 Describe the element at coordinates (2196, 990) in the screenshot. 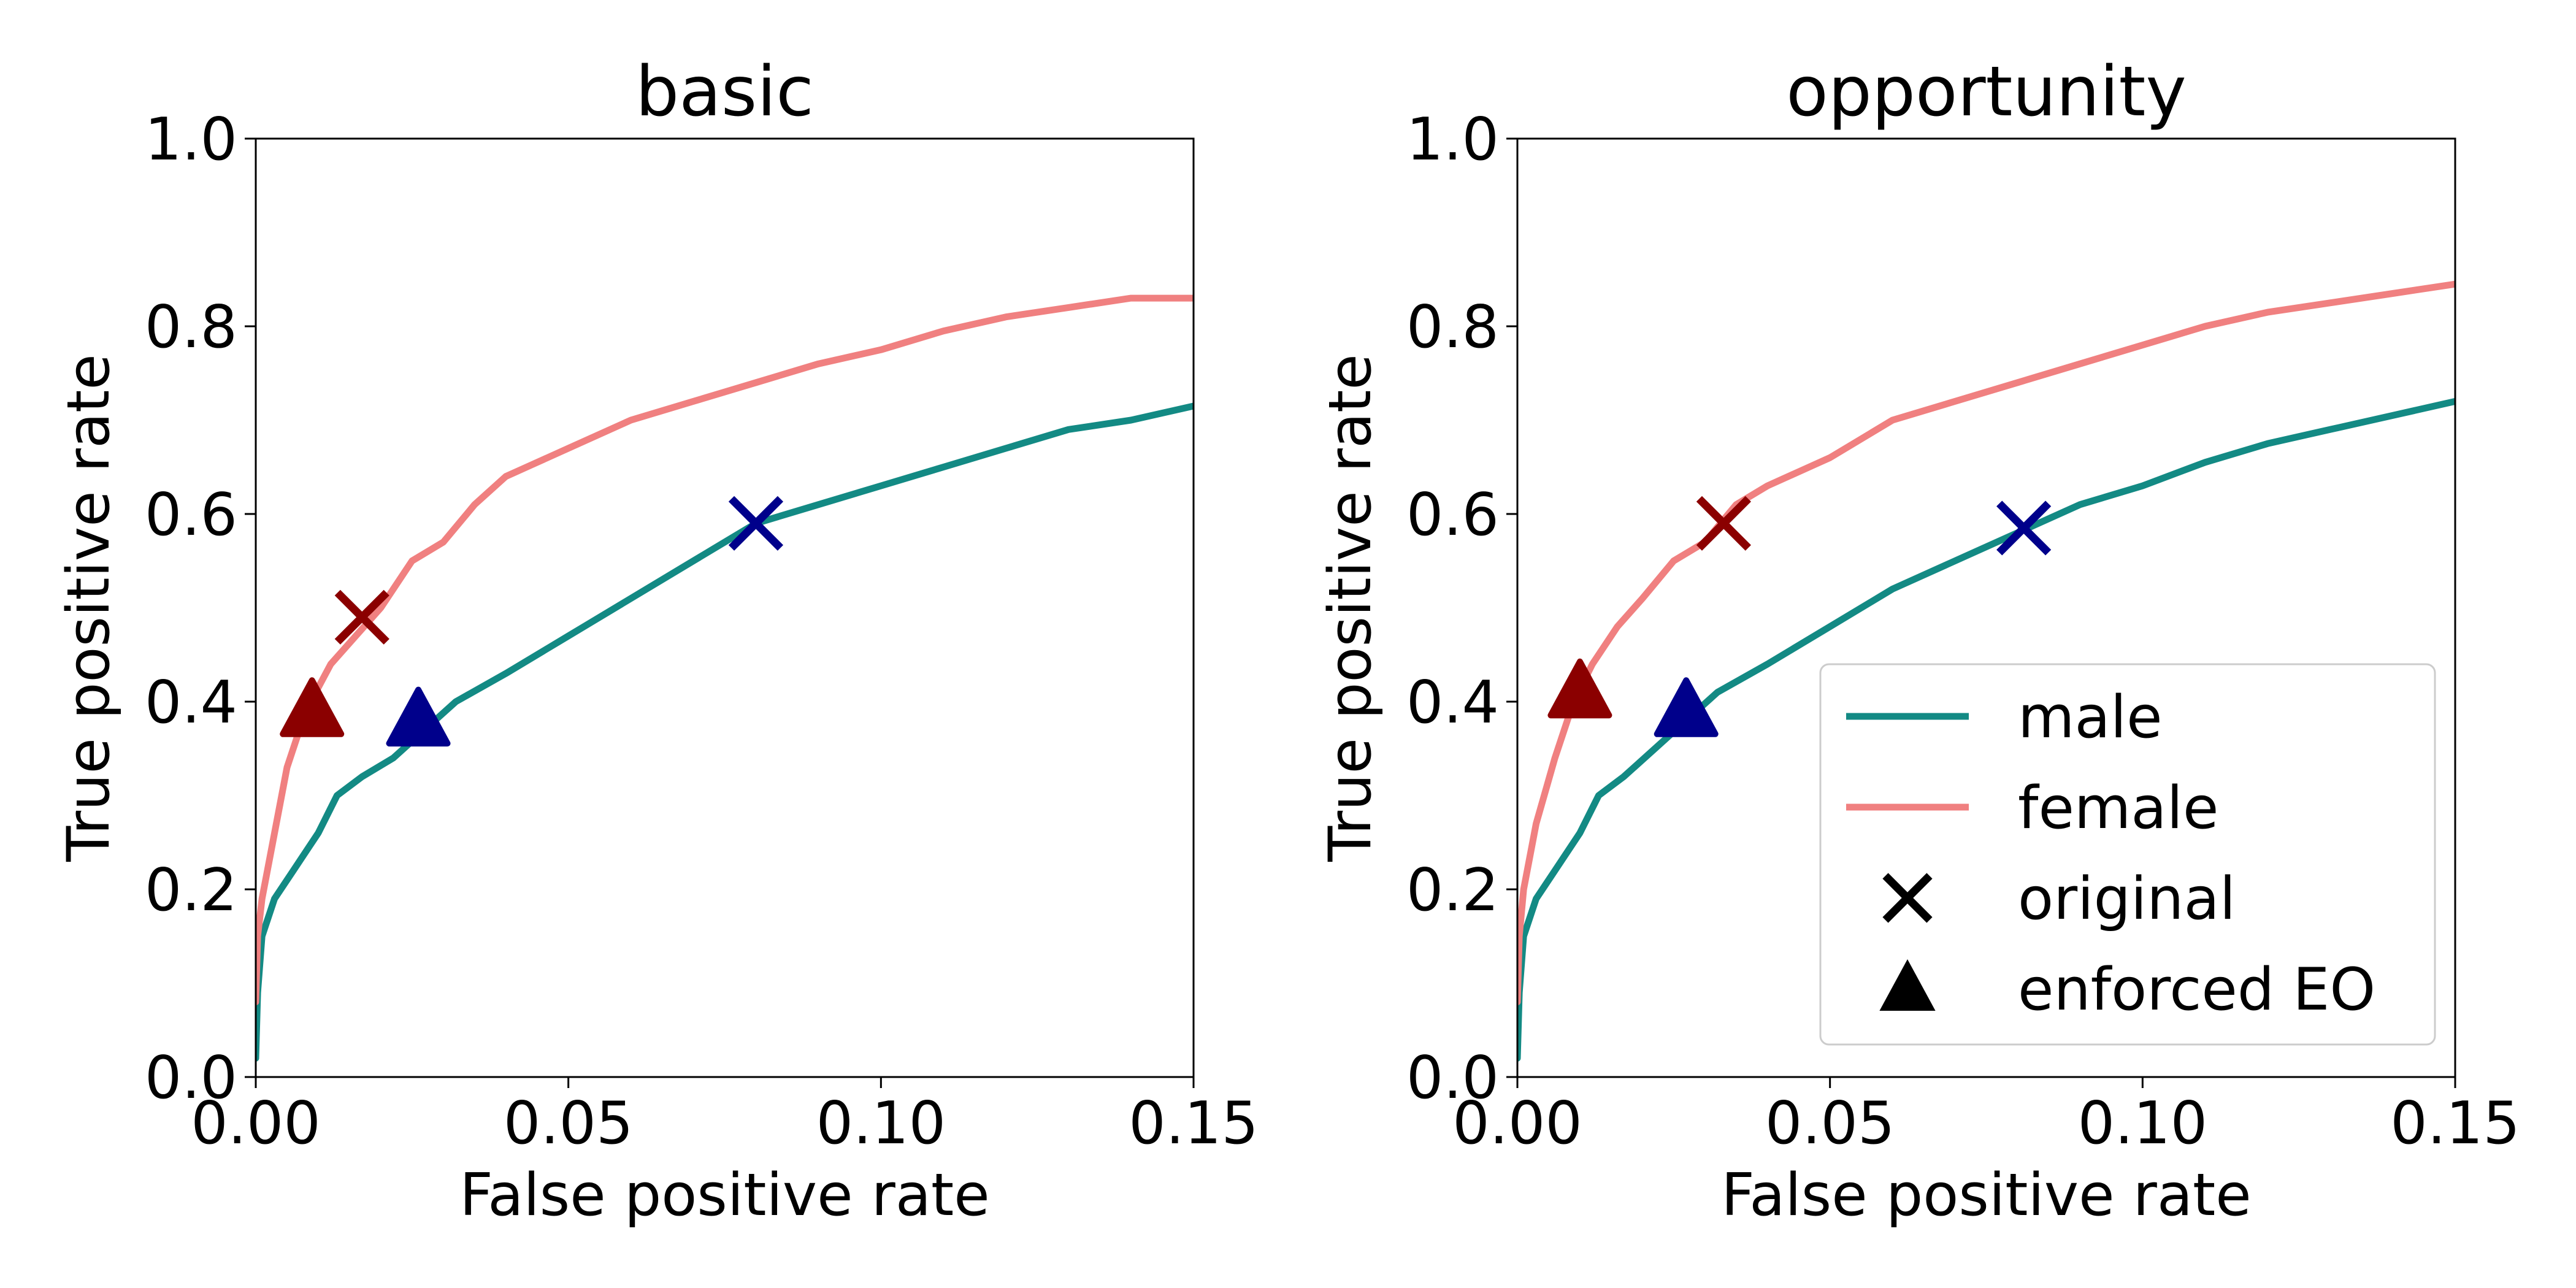

I see `legend-label-enforced-eo: enforced EO` at that location.